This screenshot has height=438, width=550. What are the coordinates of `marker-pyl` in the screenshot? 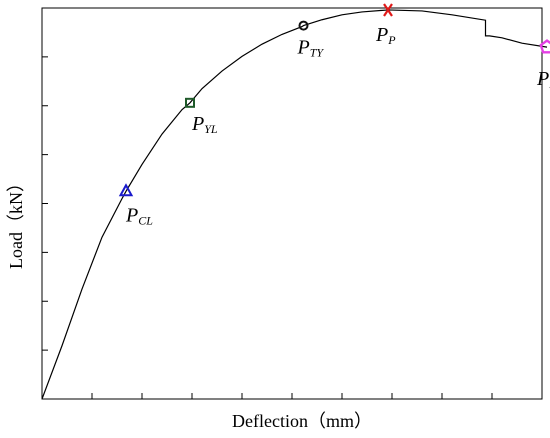 It's located at (190, 102).